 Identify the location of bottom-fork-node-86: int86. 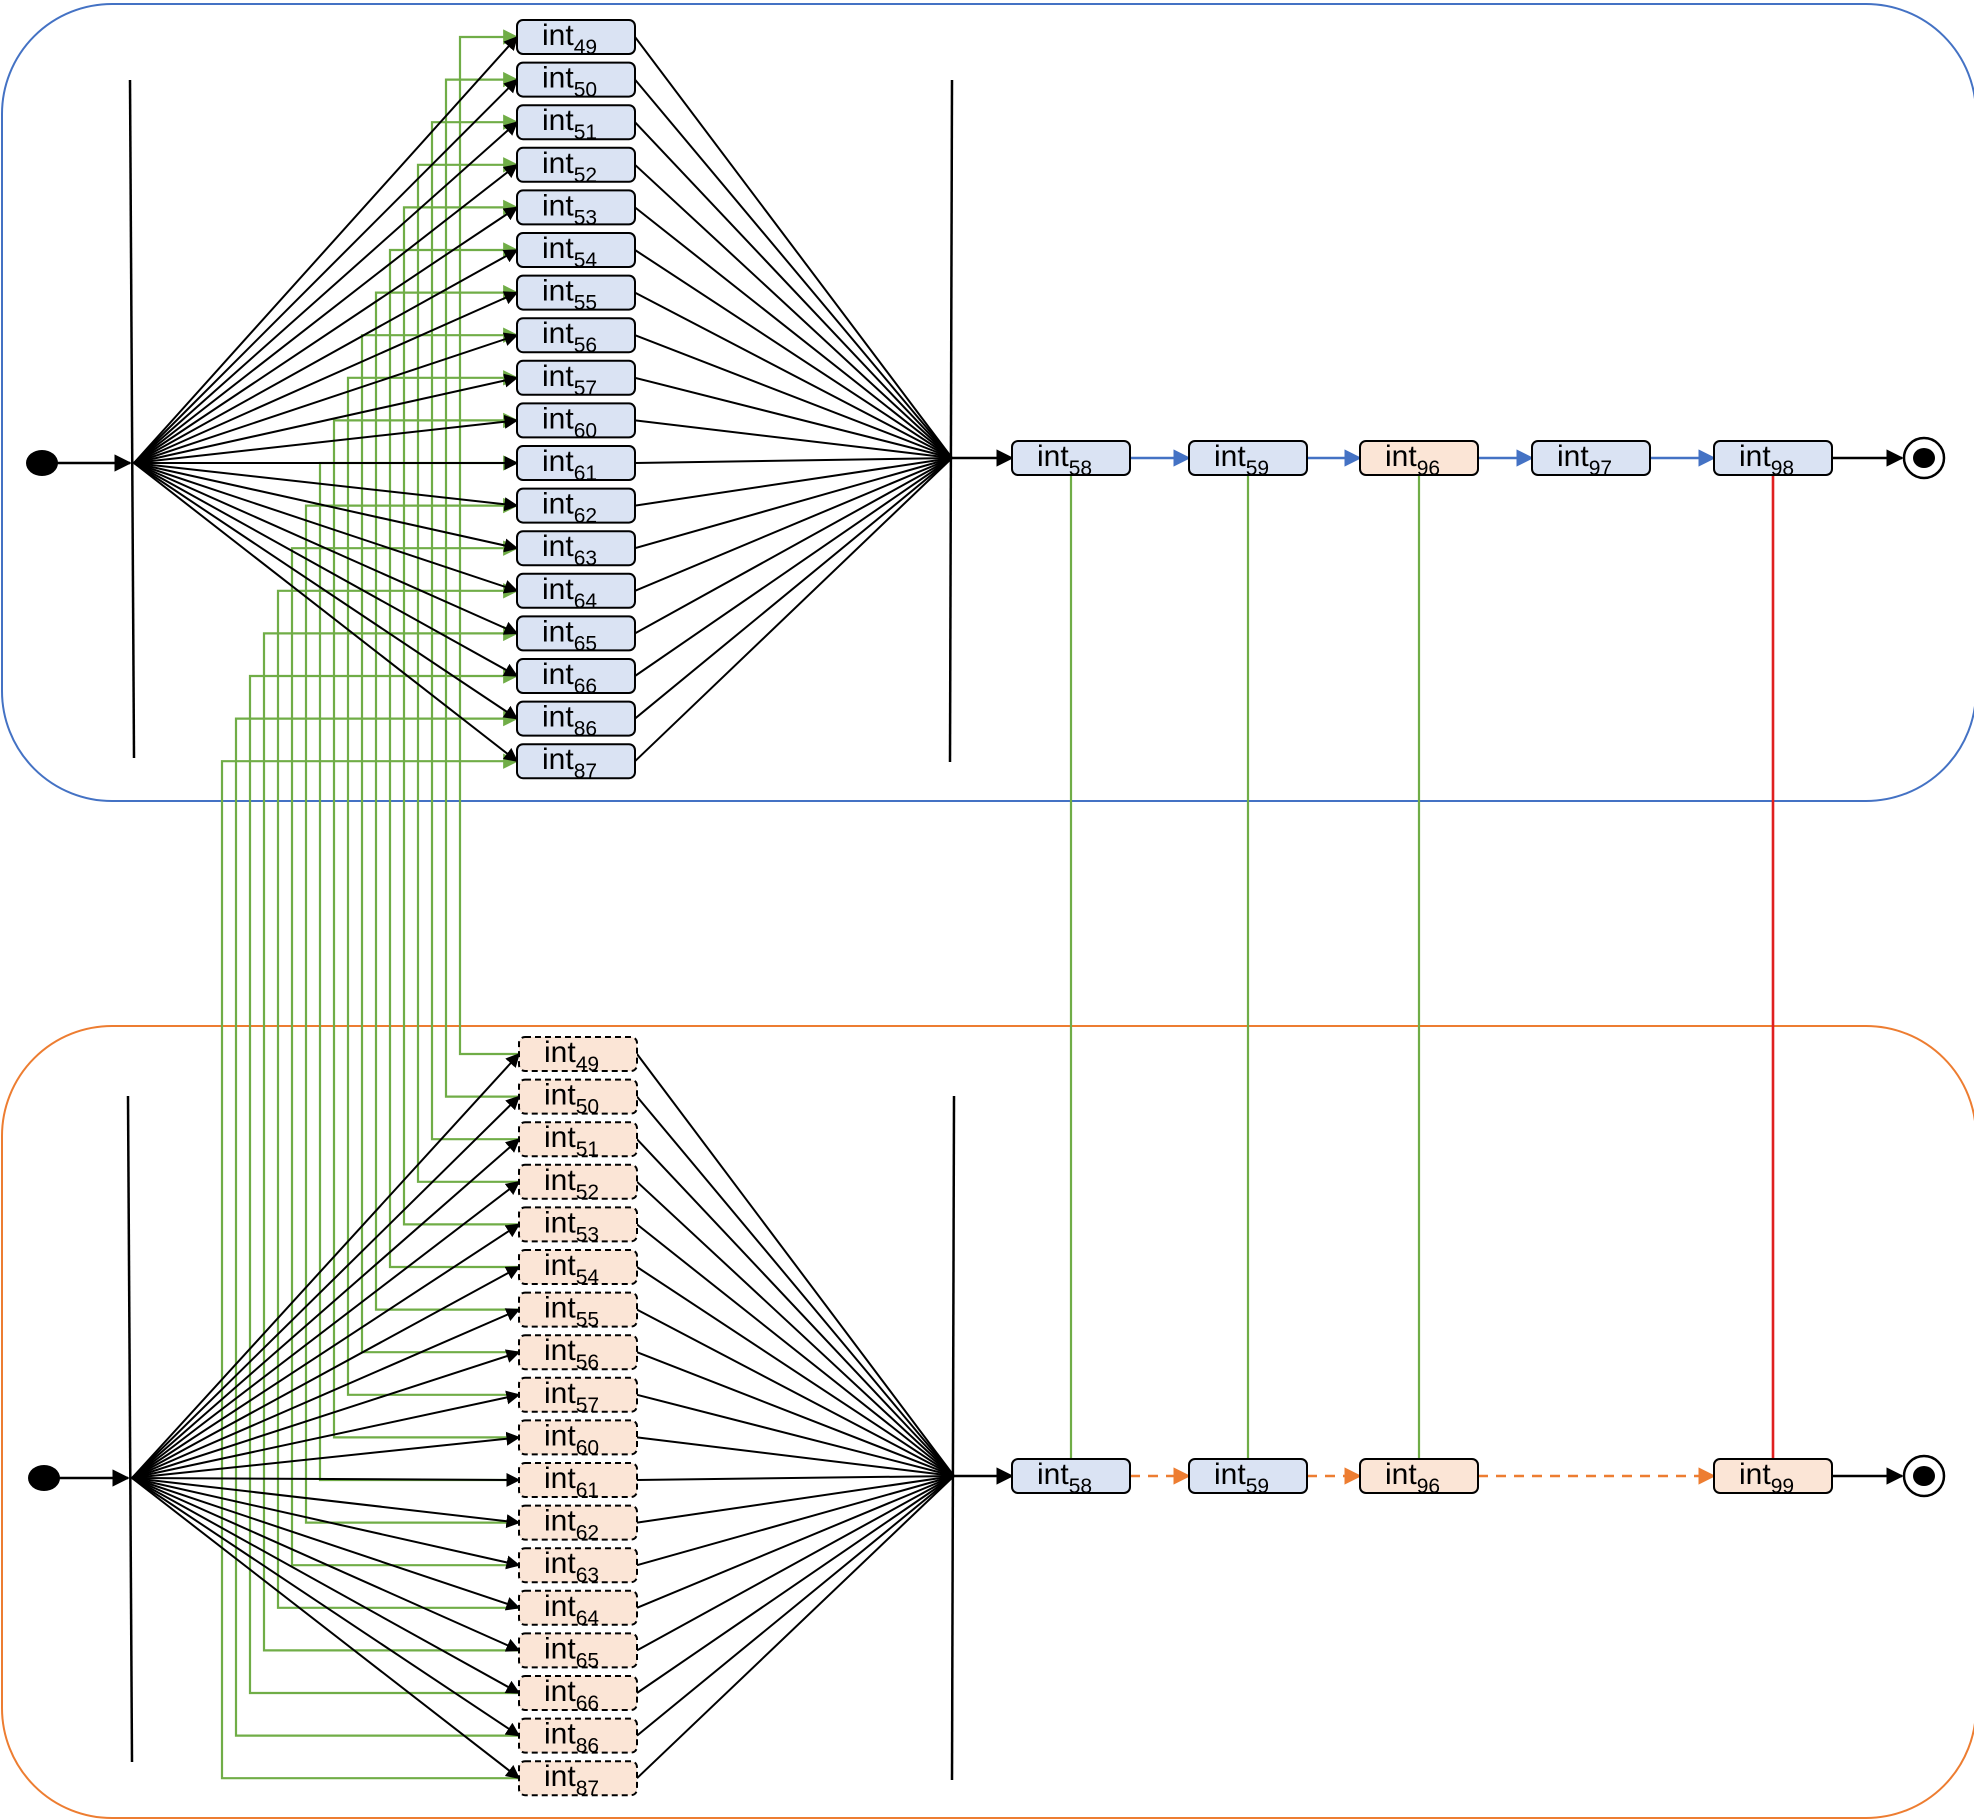
(578, 1737).